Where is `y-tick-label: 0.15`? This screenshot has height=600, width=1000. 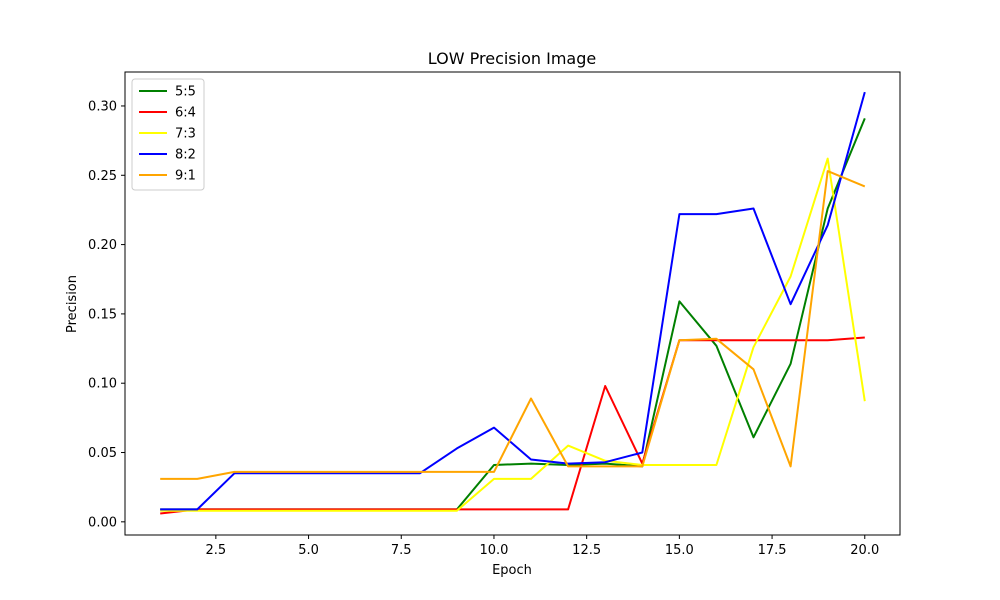
y-tick-label: 0.15 is located at coordinates (102, 314).